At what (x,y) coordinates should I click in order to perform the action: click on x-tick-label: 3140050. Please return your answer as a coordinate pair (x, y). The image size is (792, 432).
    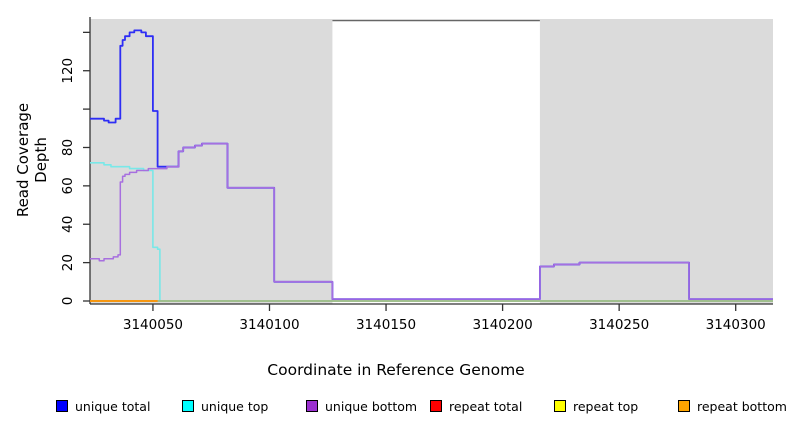
    Looking at the image, I should click on (153, 325).